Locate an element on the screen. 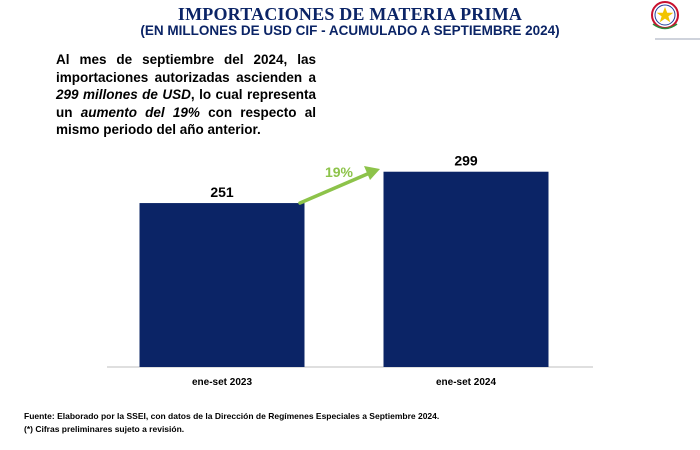 This screenshot has width=700, height=450. growth-arrowhead is located at coordinates (372, 173).